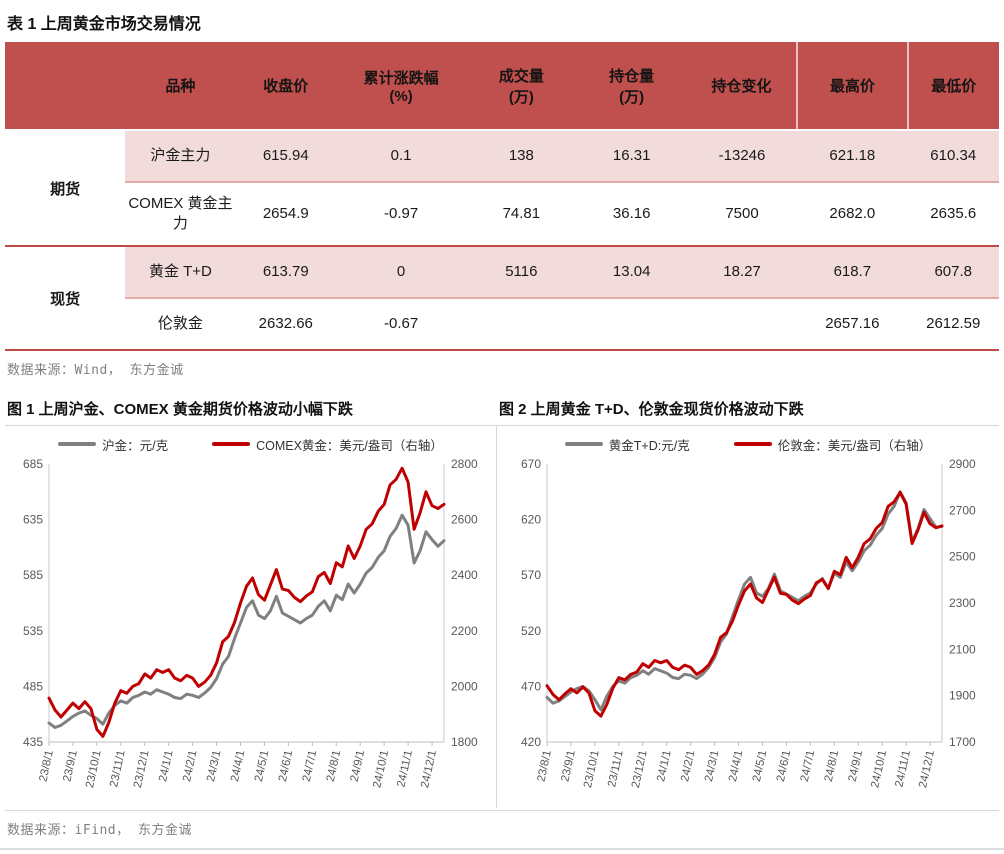 The image size is (1004, 854). Describe the element at coordinates (33, 520) in the screenshot. I see `svg-text: 635` at that location.